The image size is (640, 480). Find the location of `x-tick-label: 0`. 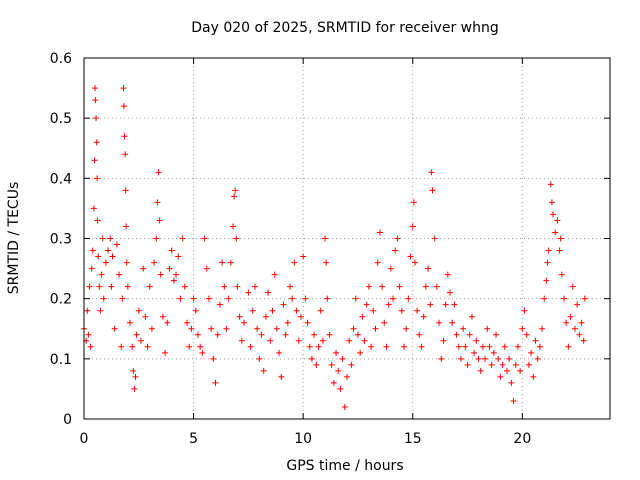

x-tick-label: 0 is located at coordinates (84, 439).